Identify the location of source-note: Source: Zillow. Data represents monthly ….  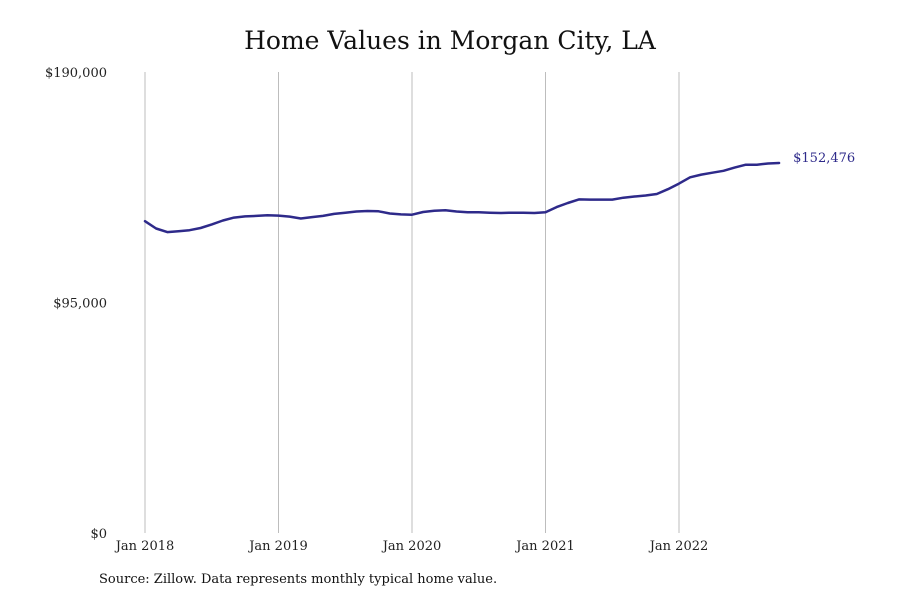
(298, 579).